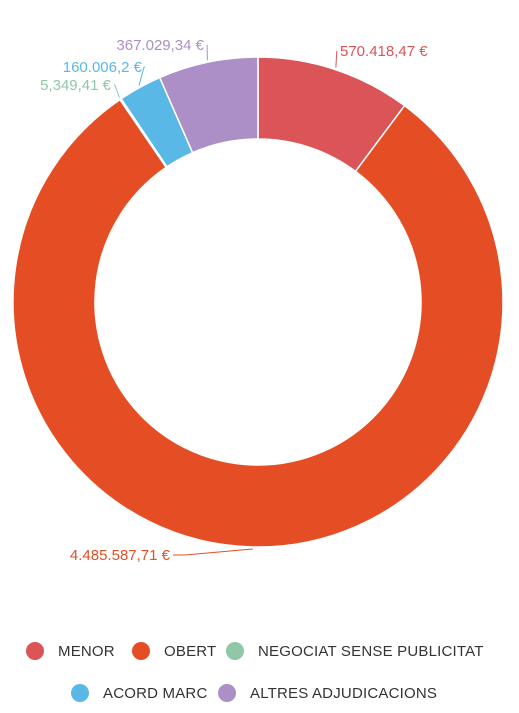 The image size is (519, 713). What do you see at coordinates (120, 555) in the screenshot?
I see `value-label-obert: 4.485.587,71 €` at bounding box center [120, 555].